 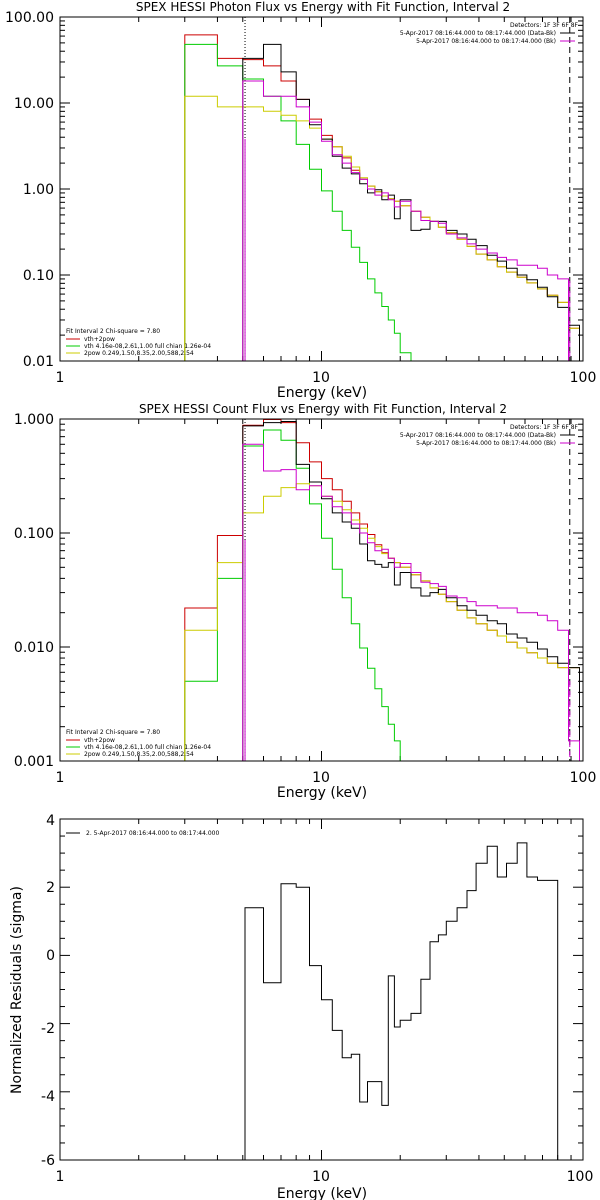 What do you see at coordinates (48, 1029) in the screenshot?
I see `panel3-ytick--2: -2` at bounding box center [48, 1029].